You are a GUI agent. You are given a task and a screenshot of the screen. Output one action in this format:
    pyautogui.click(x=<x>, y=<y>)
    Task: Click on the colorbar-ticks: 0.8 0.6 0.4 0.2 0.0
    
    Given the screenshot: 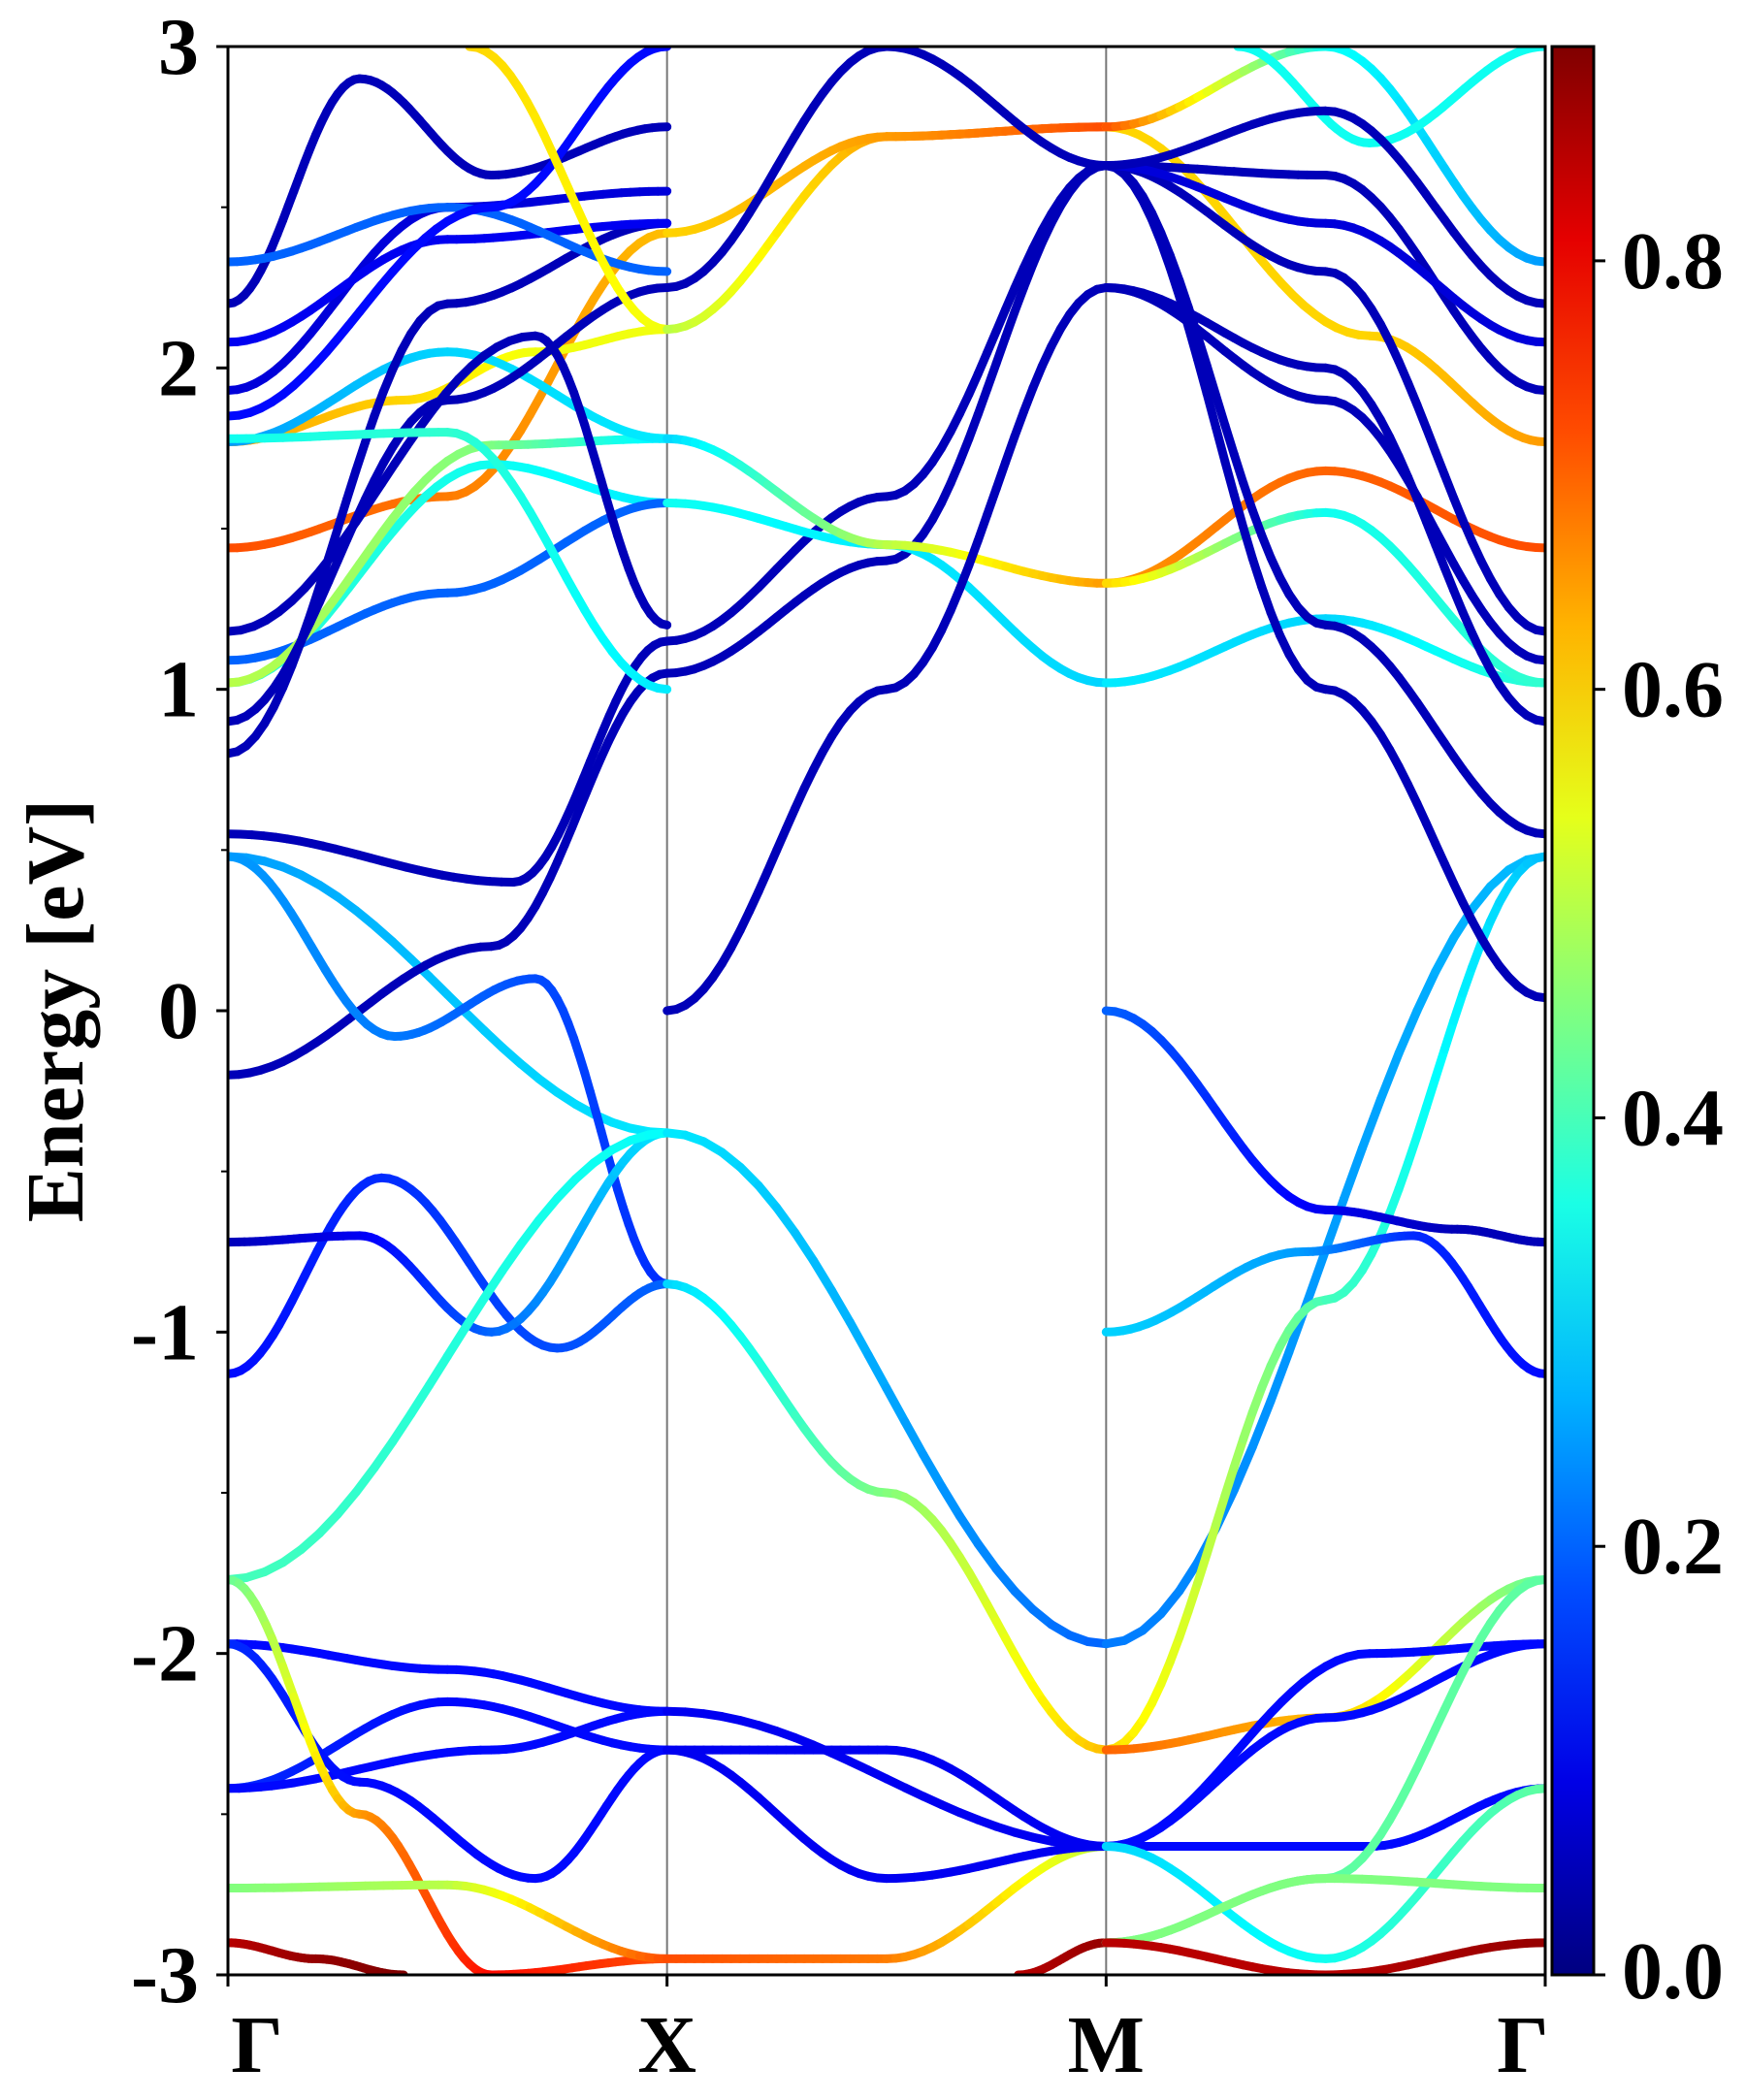 What is the action you would take?
    pyautogui.click(x=1659, y=1116)
    